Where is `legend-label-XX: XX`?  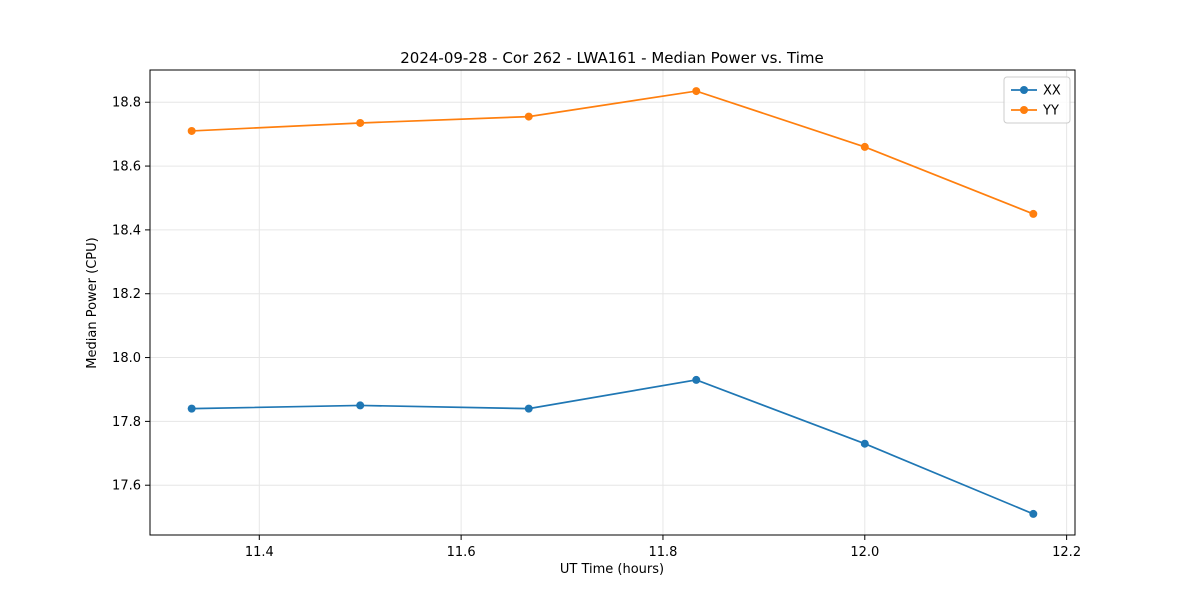
legend-label-XX: XX is located at coordinates (1052, 91).